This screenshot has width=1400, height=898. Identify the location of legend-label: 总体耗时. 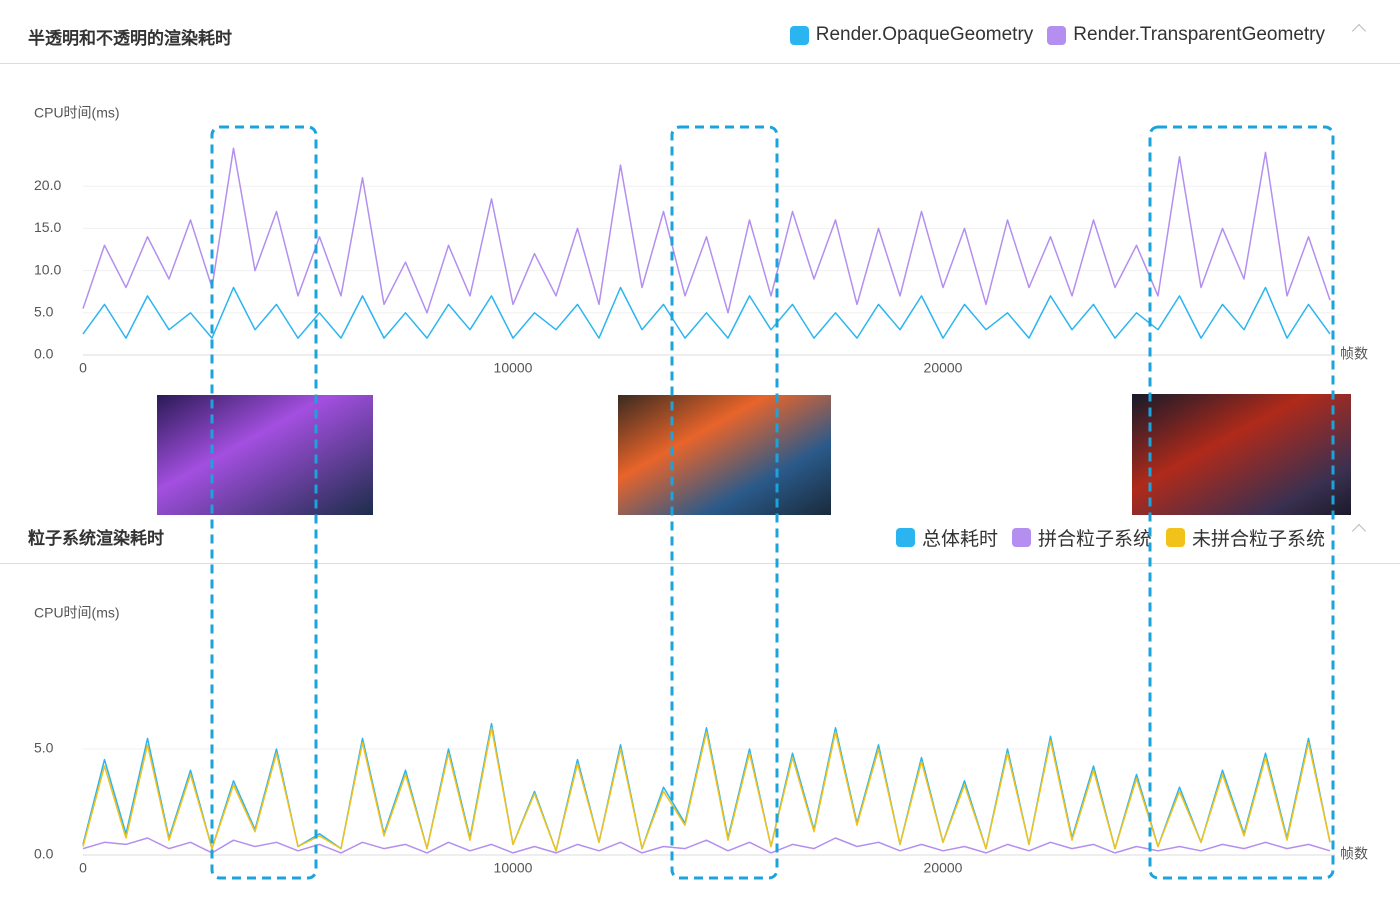
(959, 539).